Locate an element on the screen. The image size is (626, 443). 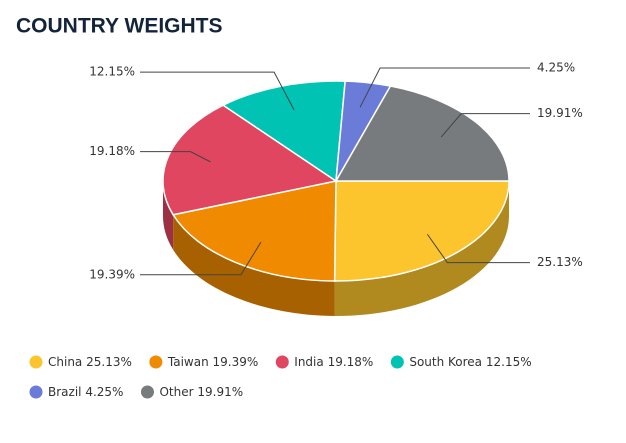
legend-name: China is located at coordinates (65, 362).